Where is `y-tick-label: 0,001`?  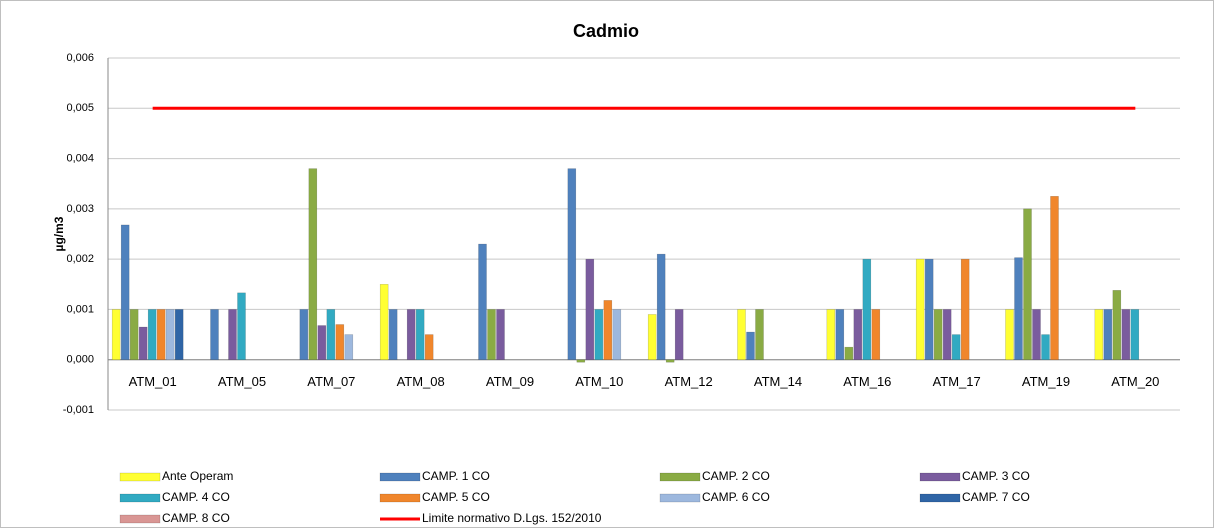
y-tick-label: 0,001 is located at coordinates (80, 309).